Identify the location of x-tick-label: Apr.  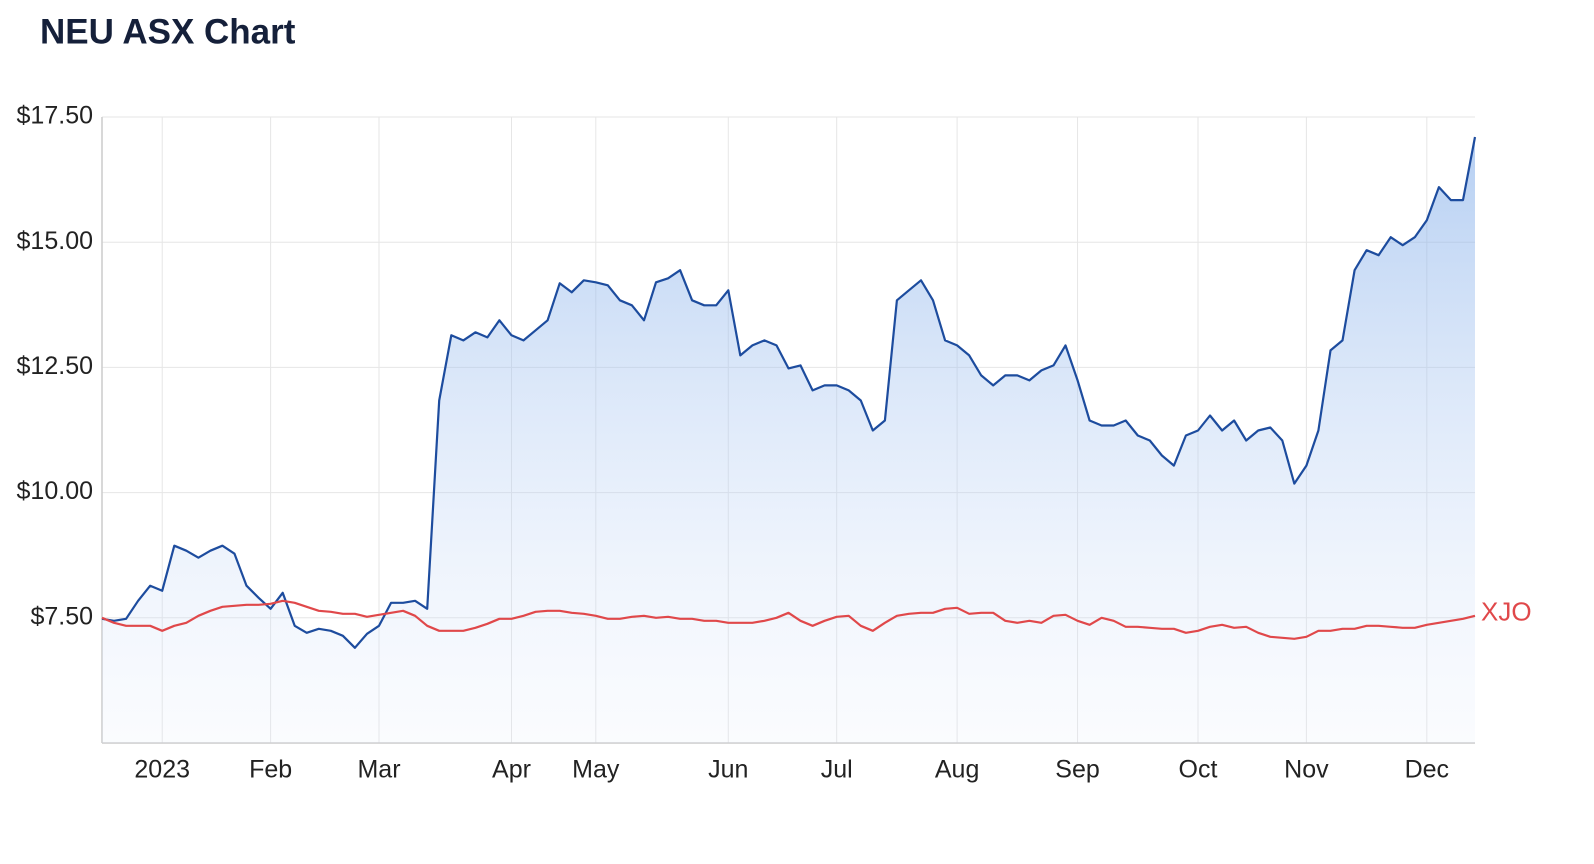
(511, 770).